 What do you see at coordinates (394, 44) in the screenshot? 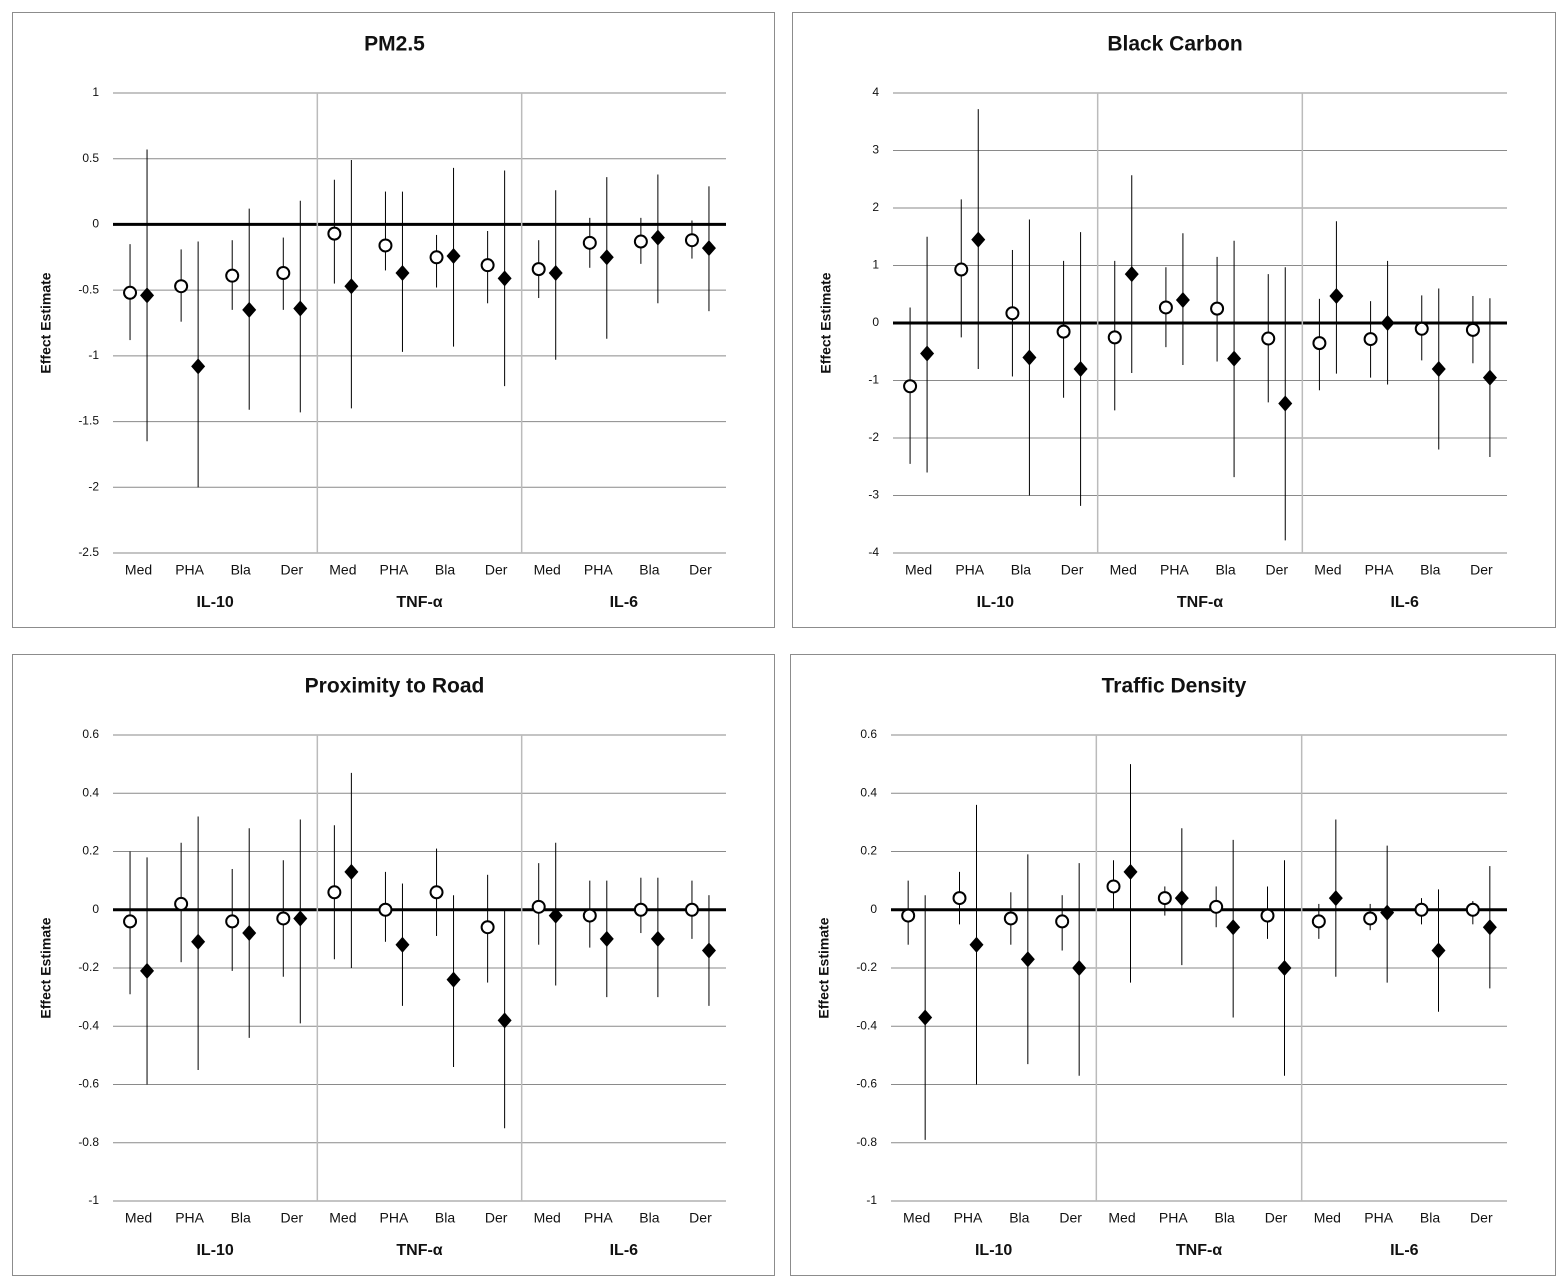
I see `chart-title: PM2.5` at bounding box center [394, 44].